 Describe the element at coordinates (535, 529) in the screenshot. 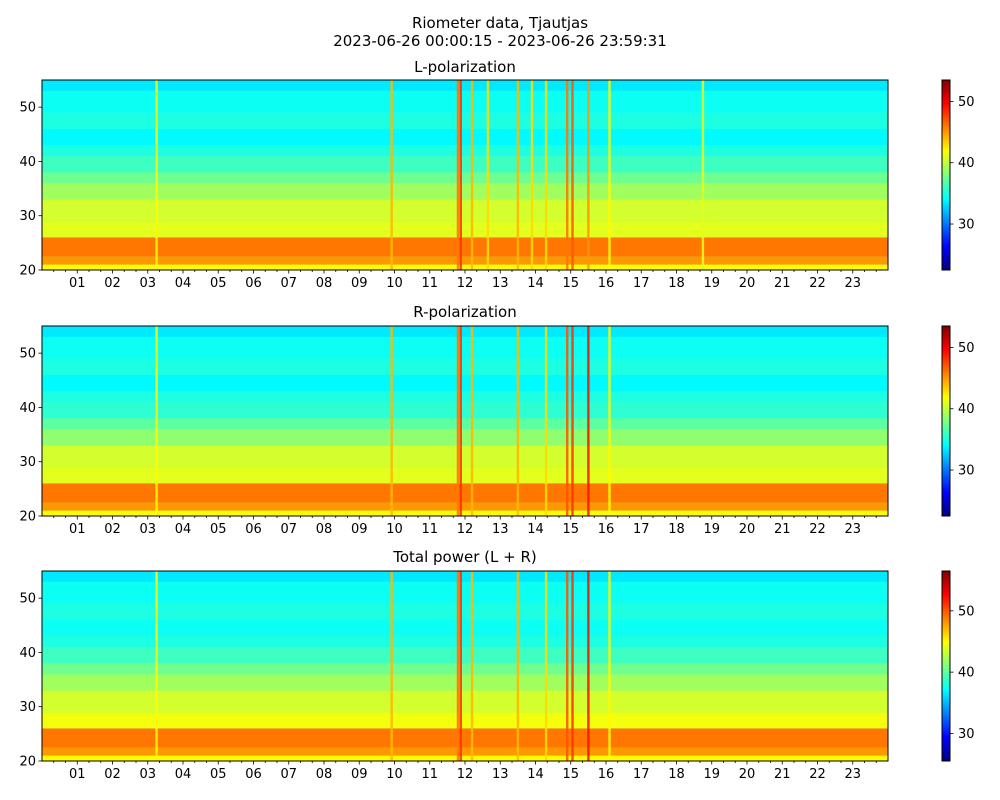

I see `x-tick-label: 14` at that location.